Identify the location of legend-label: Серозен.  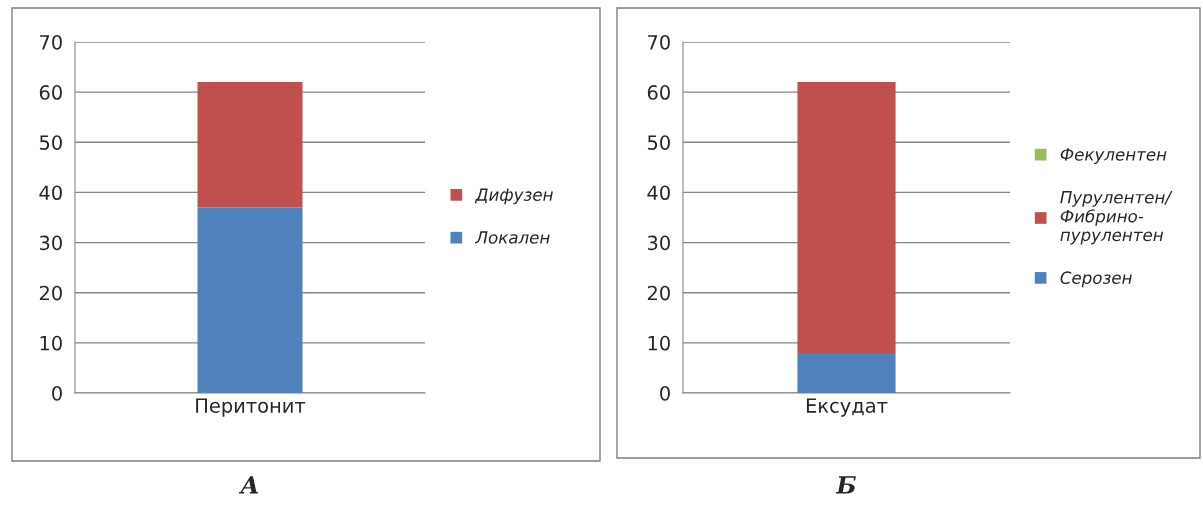
(1096, 279).